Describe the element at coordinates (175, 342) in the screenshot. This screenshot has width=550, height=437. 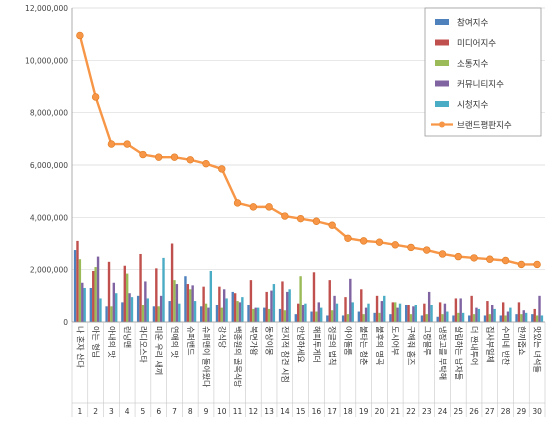
I see `program-name-label: 연애의 맛` at that location.